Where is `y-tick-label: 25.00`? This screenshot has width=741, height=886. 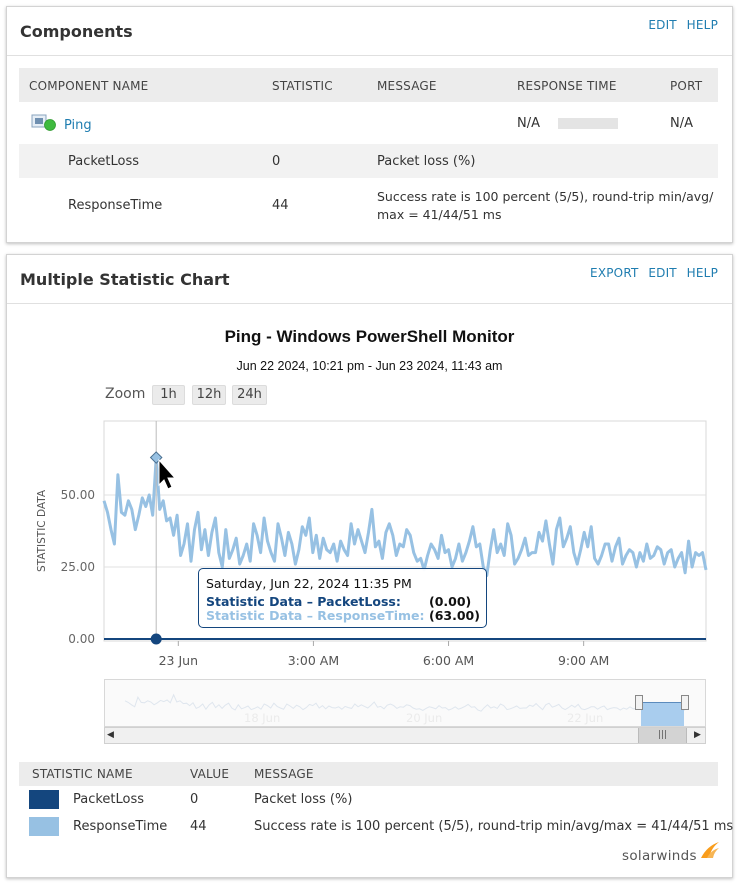 y-tick-label: 25.00 is located at coordinates (78, 567).